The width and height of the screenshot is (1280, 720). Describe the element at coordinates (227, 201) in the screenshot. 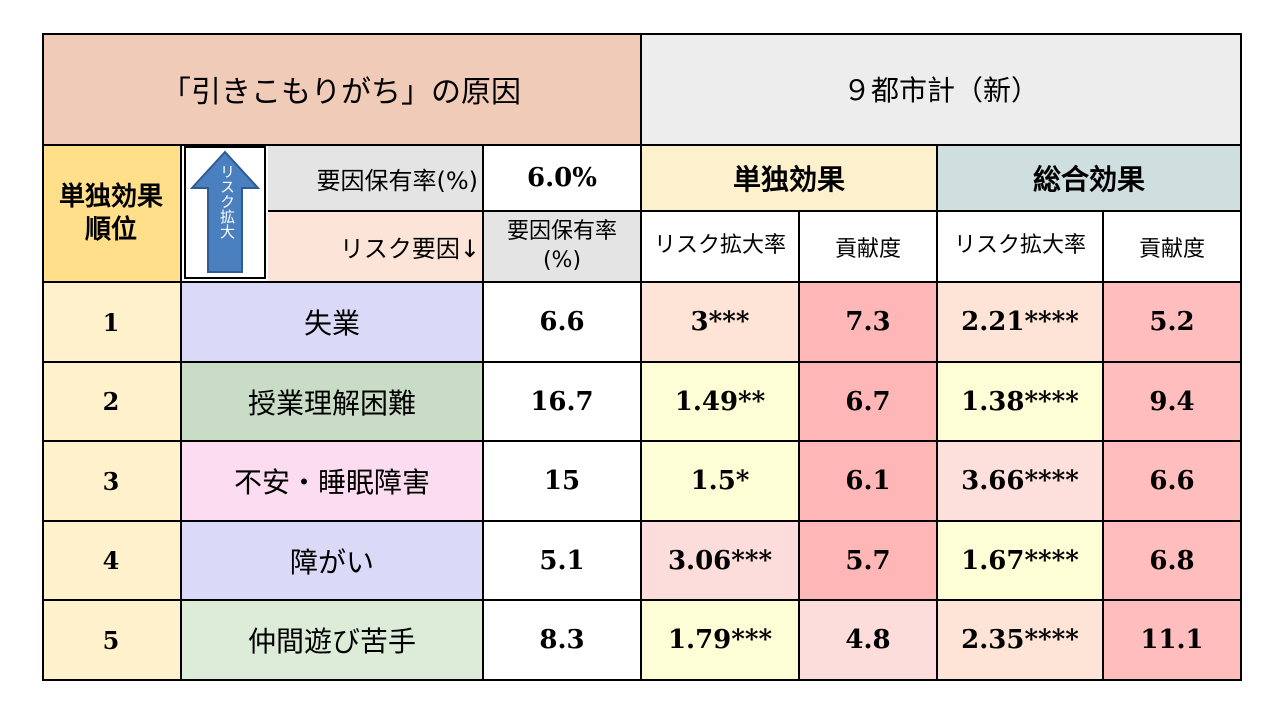

I see `arrow-text: リスク拡大` at that location.